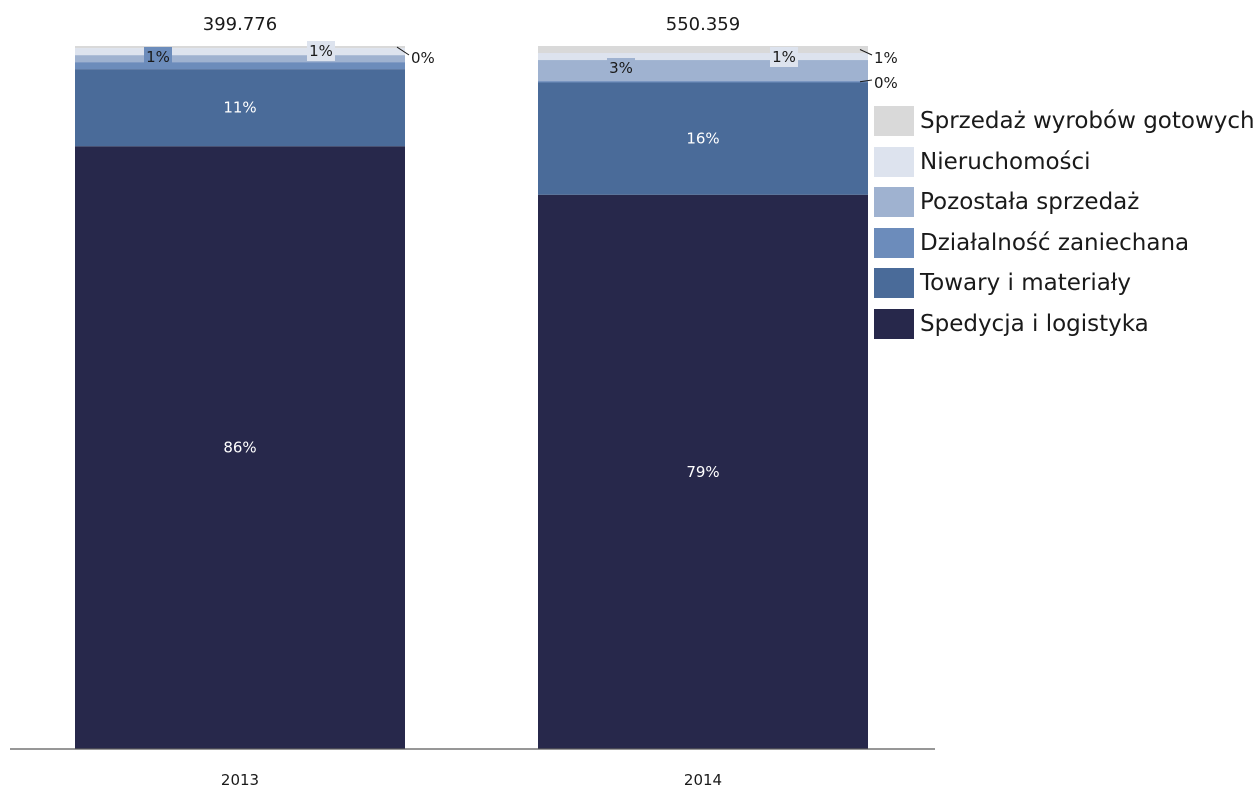 This screenshot has width=1258, height=787. I want to click on x-axis-ticks: 2013 2014, so click(471, 779).